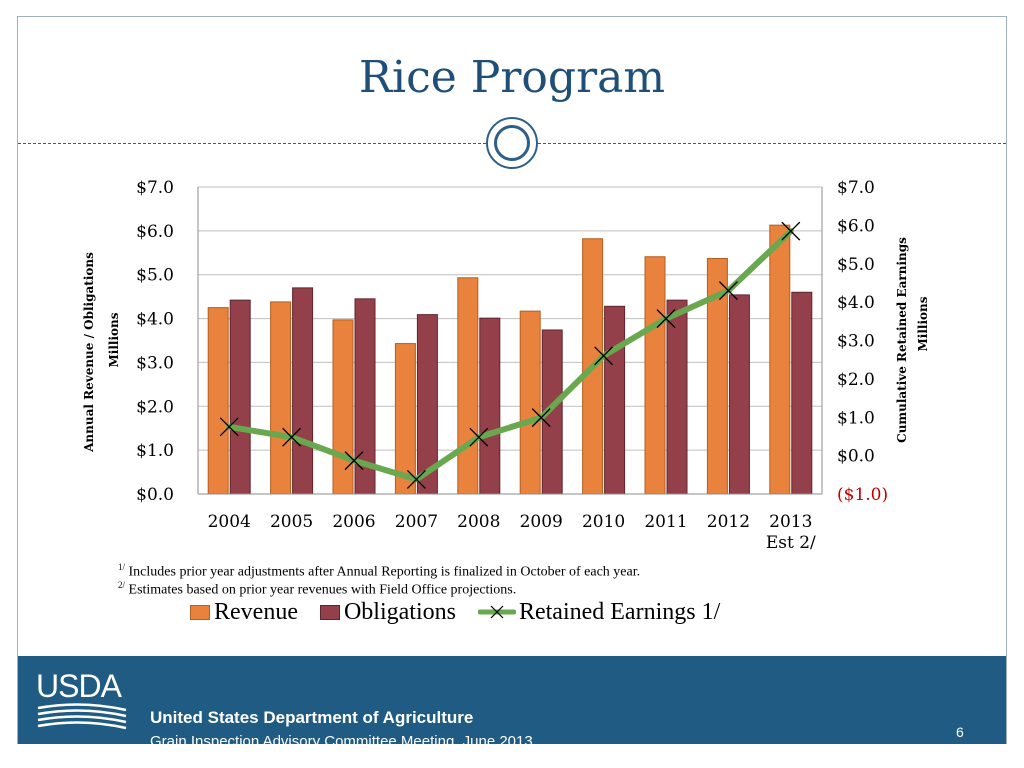  Describe the element at coordinates (114, 339) in the screenshot. I see `left-axis-label-line2: Millions` at that location.